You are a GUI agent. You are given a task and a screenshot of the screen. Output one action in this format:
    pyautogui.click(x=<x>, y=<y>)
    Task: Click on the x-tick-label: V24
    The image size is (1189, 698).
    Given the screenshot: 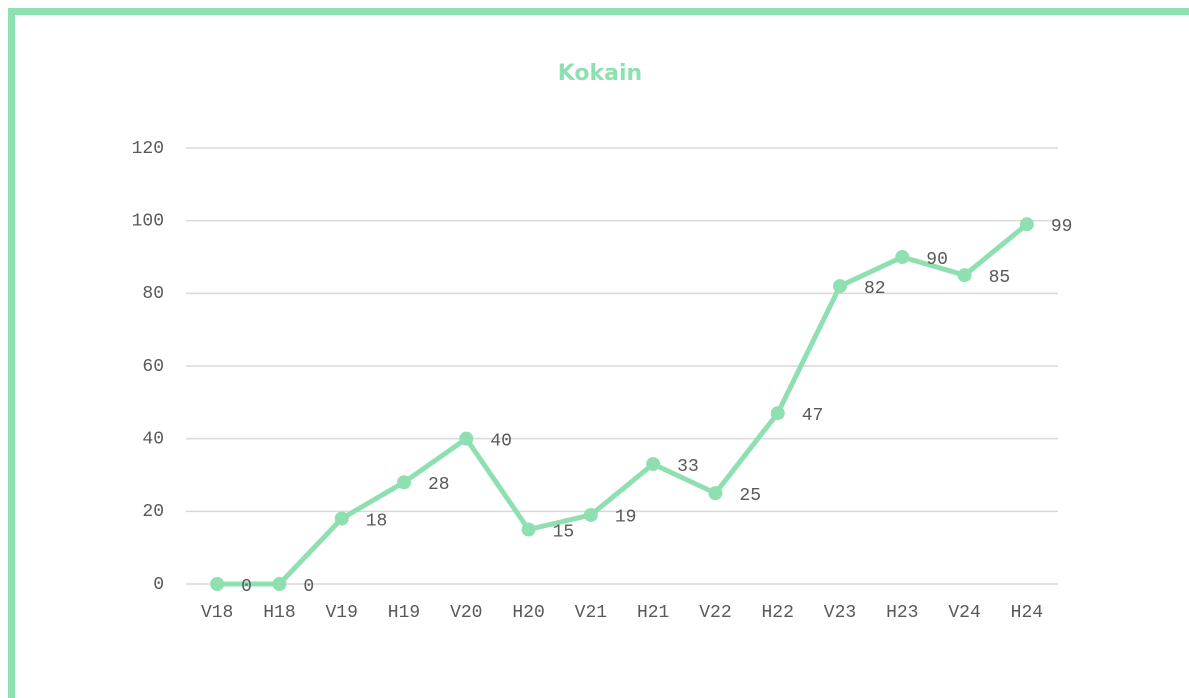 What is the action you would take?
    pyautogui.click(x=964, y=613)
    